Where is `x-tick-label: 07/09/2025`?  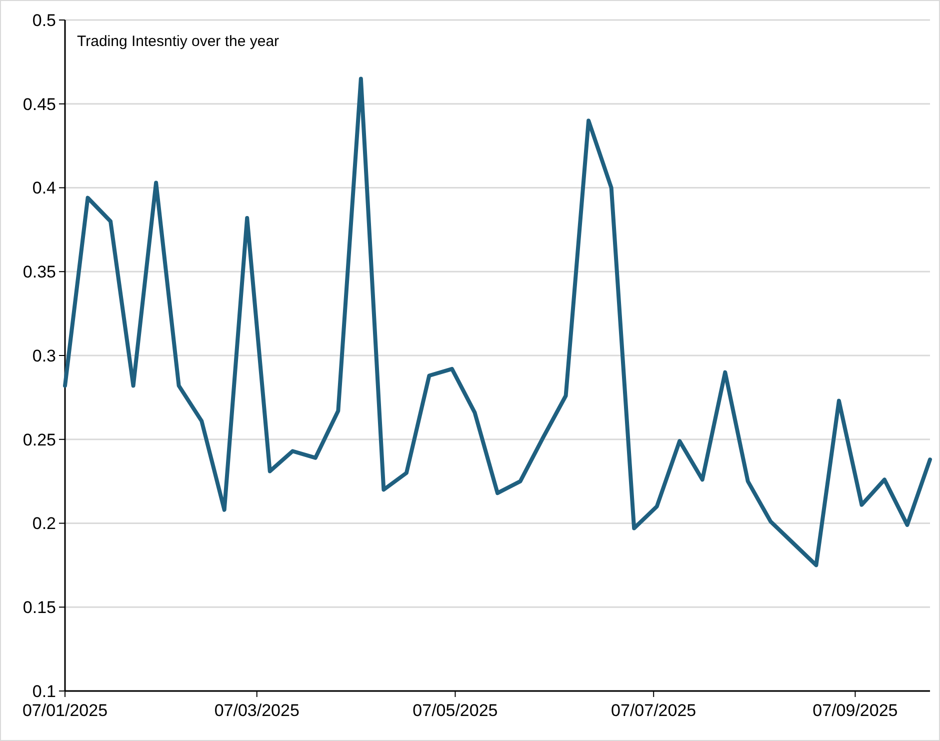
x-tick-label: 07/09/2025 is located at coordinates (855, 710).